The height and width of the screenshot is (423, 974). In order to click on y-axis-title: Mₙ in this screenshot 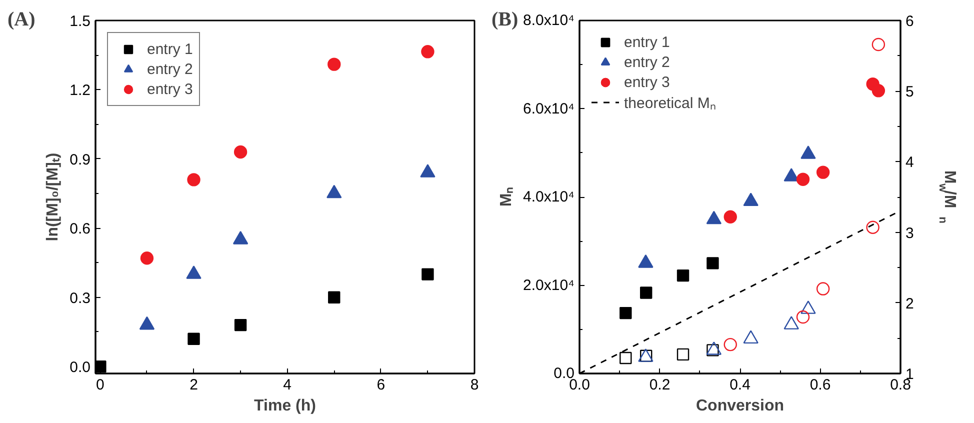, I will do `click(507, 197)`.